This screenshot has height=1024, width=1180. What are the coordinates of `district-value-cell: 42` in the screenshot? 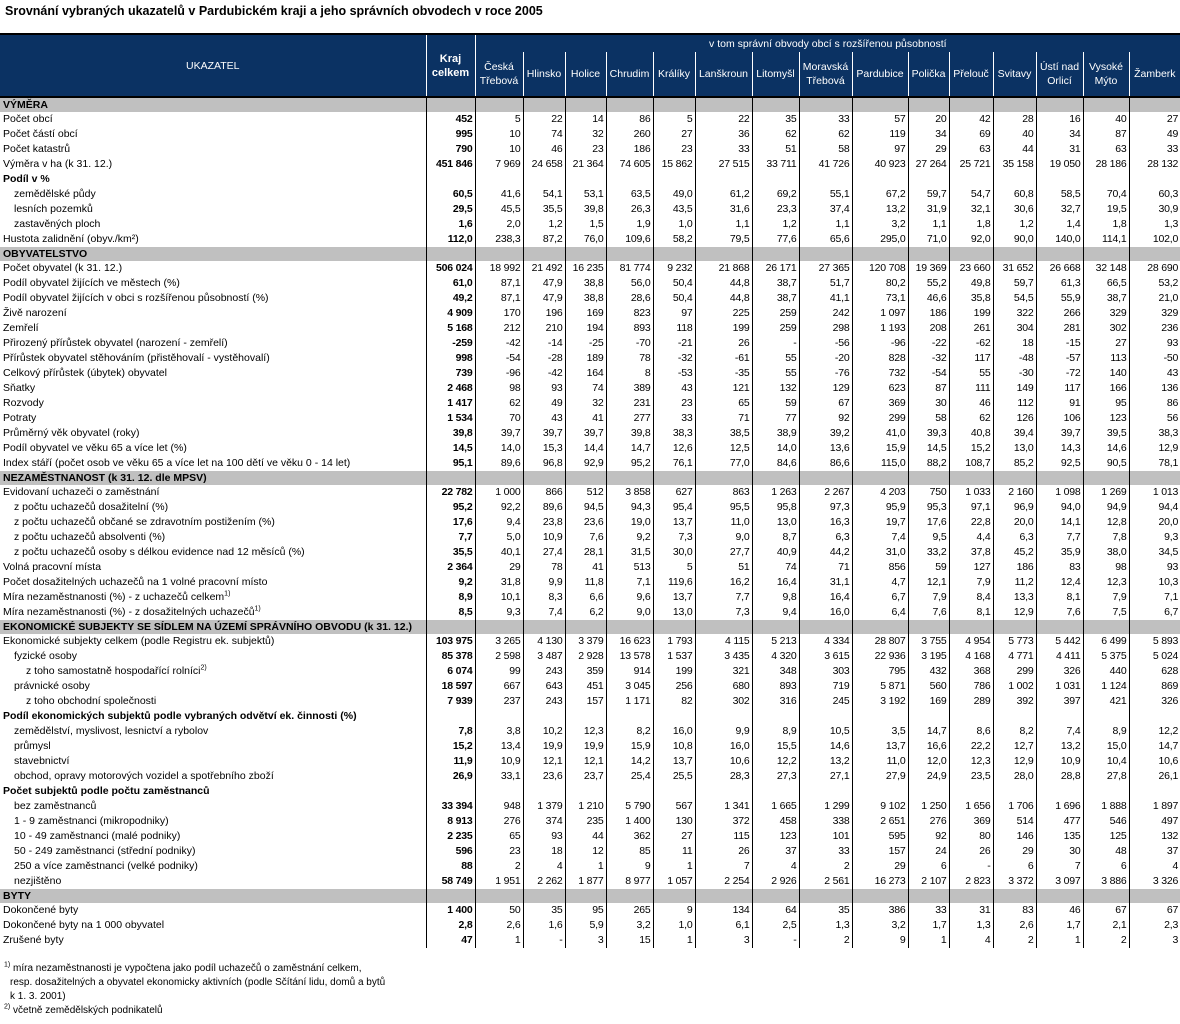 It's located at (970, 119).